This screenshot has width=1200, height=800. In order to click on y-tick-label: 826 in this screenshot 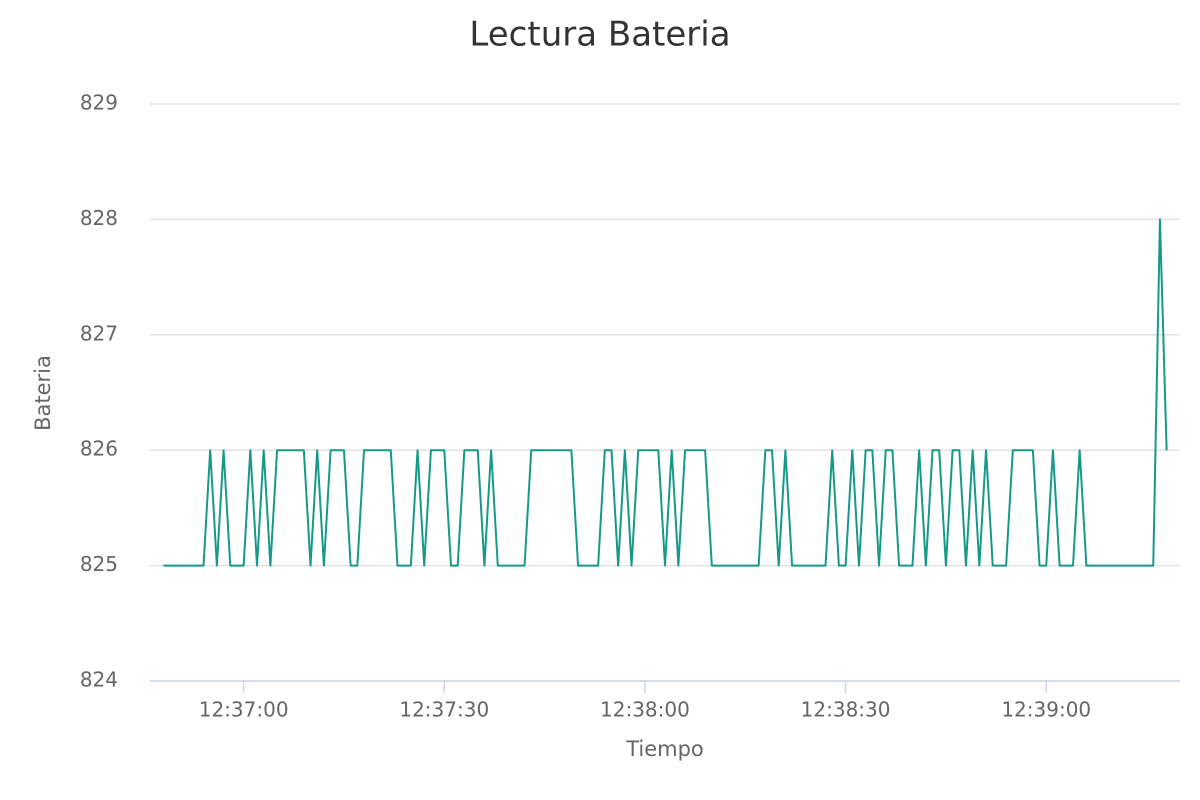, I will do `click(99, 449)`.